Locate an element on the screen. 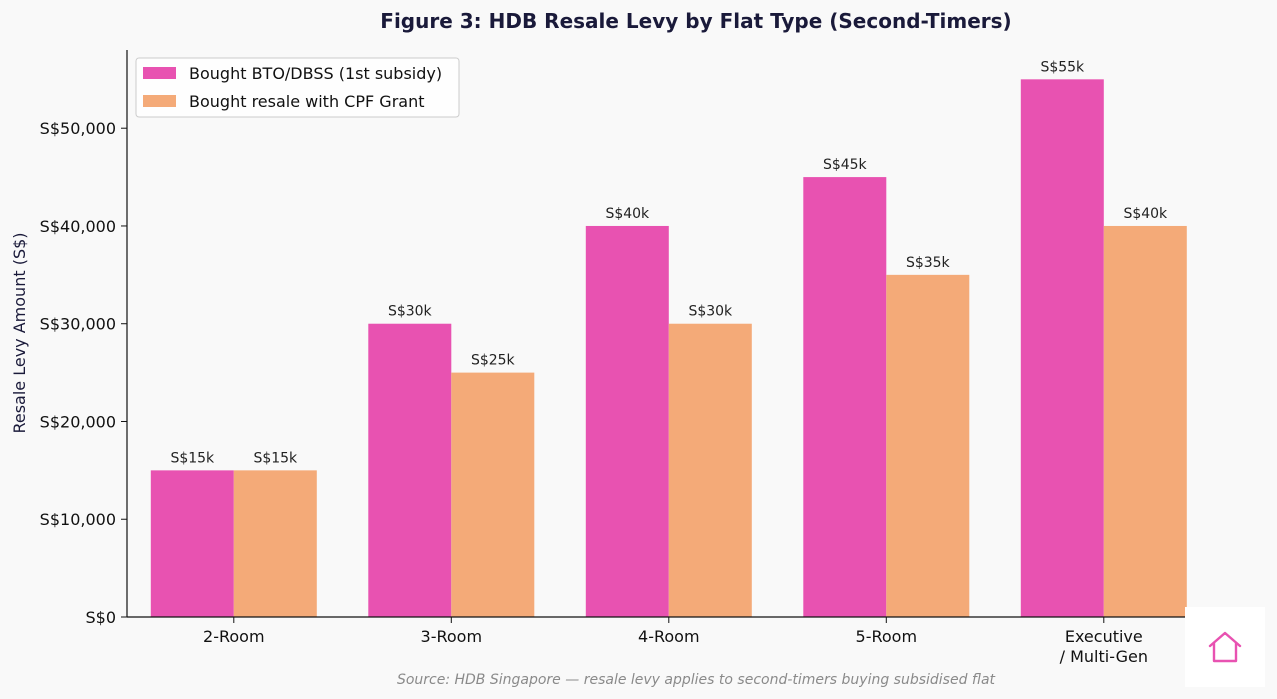 The height and width of the screenshot is (699, 1277). y-tick-label: S$10,000 is located at coordinates (78, 519).